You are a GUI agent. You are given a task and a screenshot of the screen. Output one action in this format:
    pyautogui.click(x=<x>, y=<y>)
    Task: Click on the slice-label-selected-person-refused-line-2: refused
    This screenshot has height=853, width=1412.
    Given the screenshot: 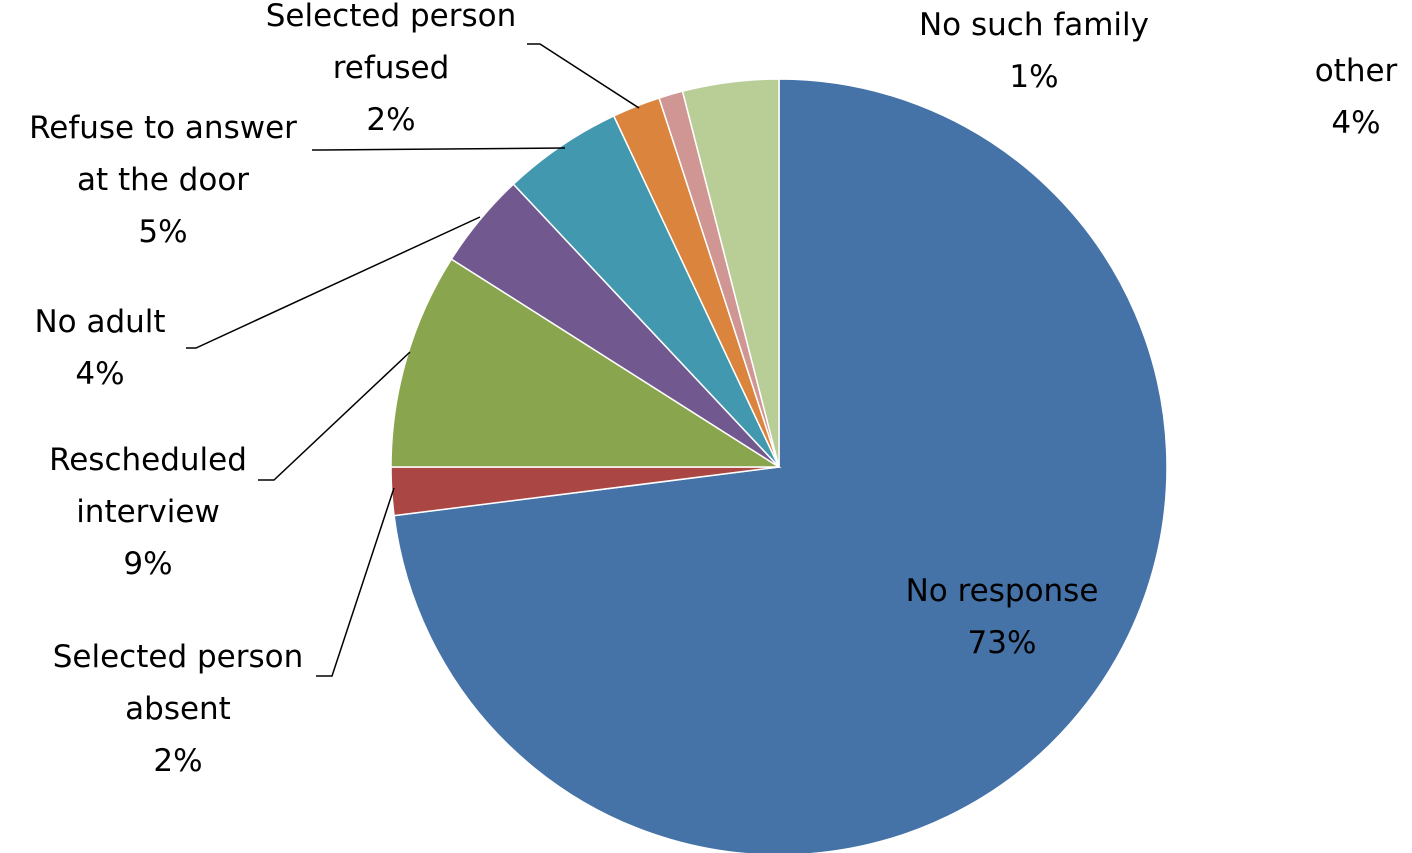 What is the action you would take?
    pyautogui.click(x=391, y=68)
    